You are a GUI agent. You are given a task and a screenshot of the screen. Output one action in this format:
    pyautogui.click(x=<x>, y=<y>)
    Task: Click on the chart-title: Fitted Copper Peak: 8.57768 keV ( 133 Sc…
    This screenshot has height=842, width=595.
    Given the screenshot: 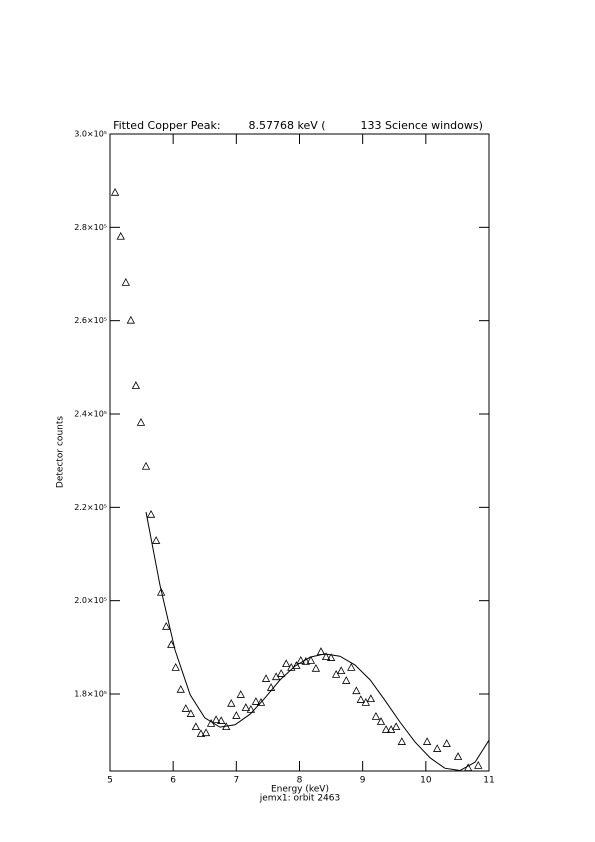 What is the action you would take?
    pyautogui.click(x=298, y=125)
    